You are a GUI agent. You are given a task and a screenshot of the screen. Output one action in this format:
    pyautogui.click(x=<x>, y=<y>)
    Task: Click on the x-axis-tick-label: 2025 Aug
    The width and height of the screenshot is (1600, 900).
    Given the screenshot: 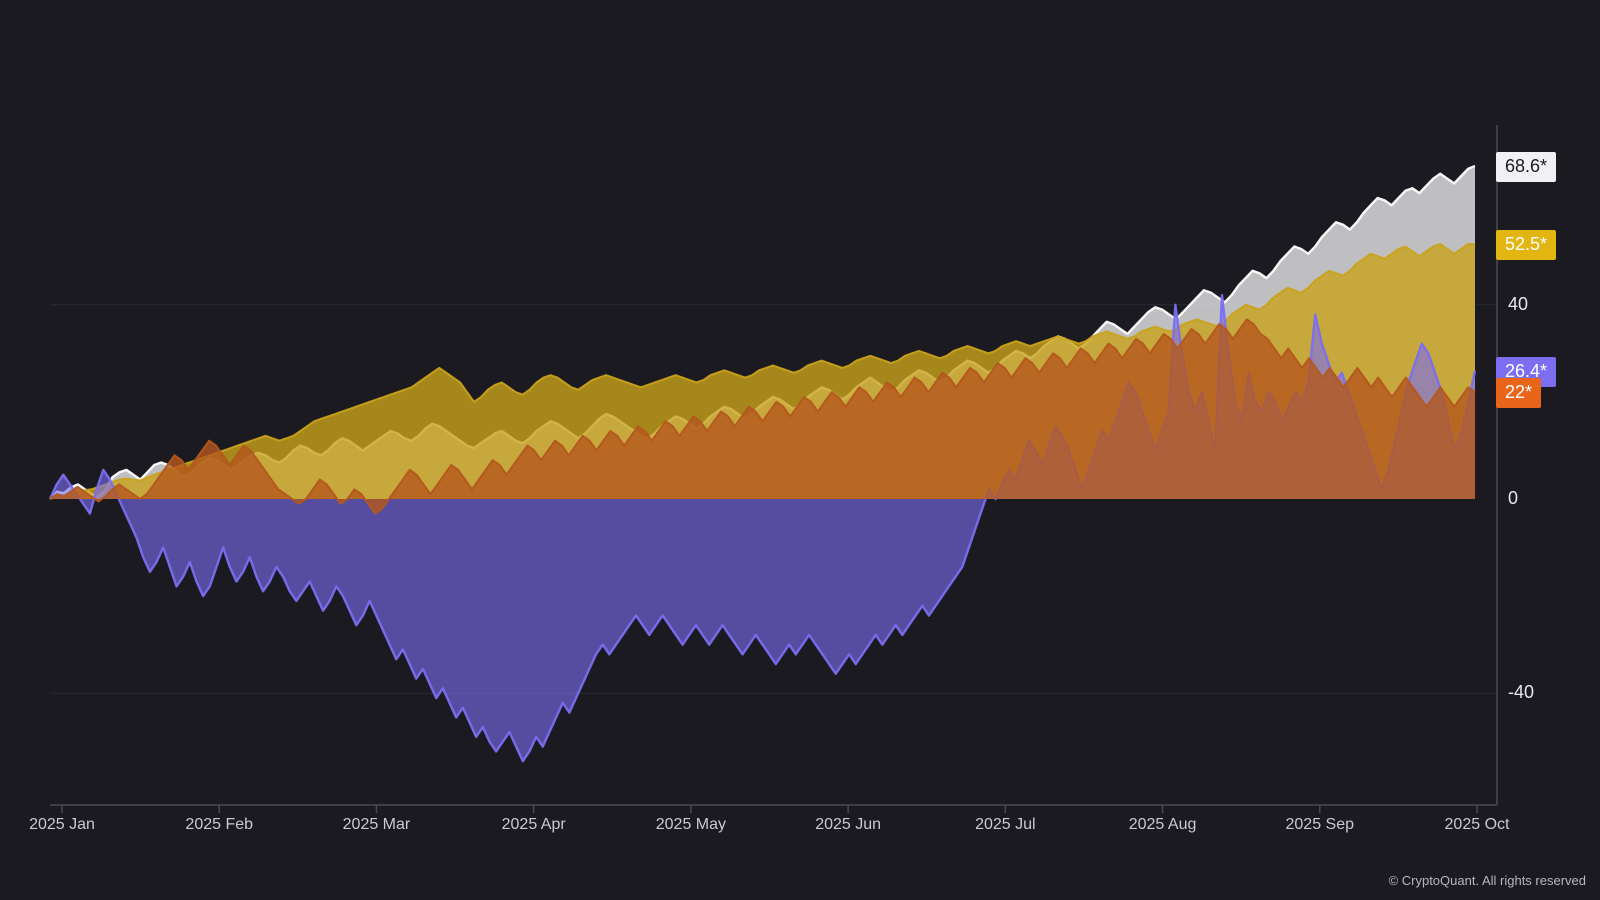 What is the action you would take?
    pyautogui.click(x=1162, y=824)
    